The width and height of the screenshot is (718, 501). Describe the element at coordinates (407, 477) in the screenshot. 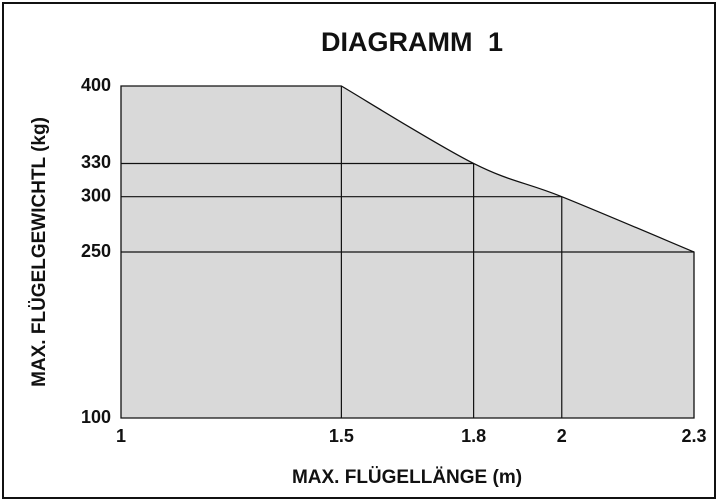

I see `x-axis-title: MAX. FLÜGELLÄNGE (m)` at that location.